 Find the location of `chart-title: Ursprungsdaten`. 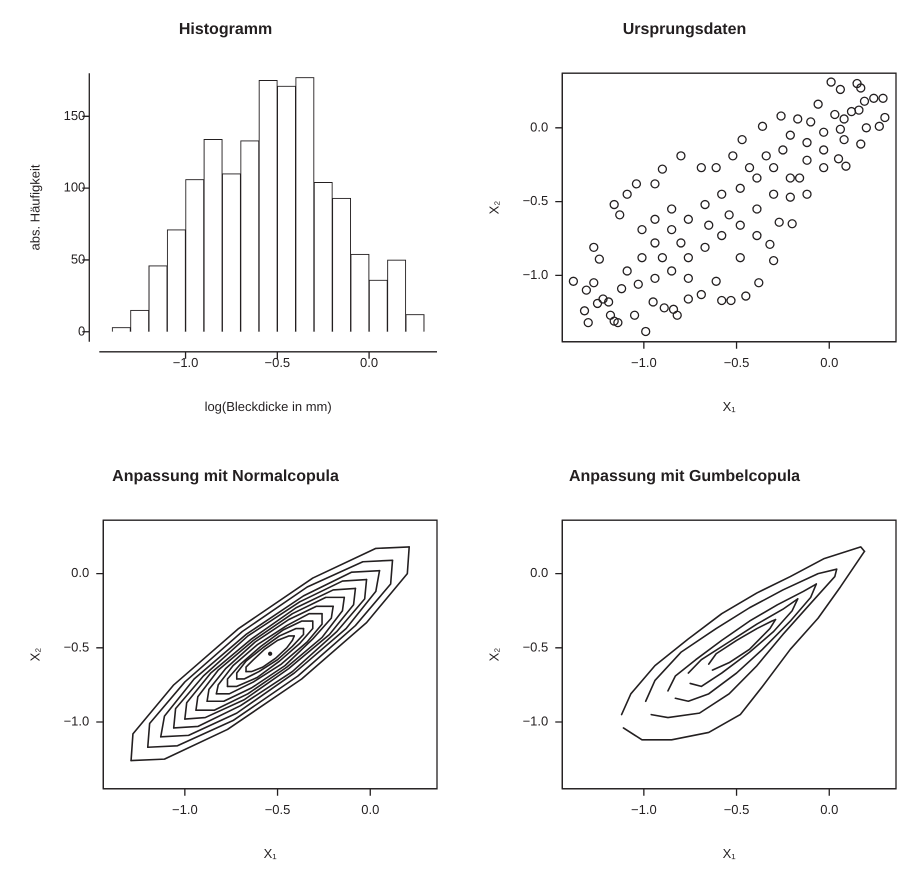

chart-title: Ursprungsdaten is located at coordinates (684, 29).